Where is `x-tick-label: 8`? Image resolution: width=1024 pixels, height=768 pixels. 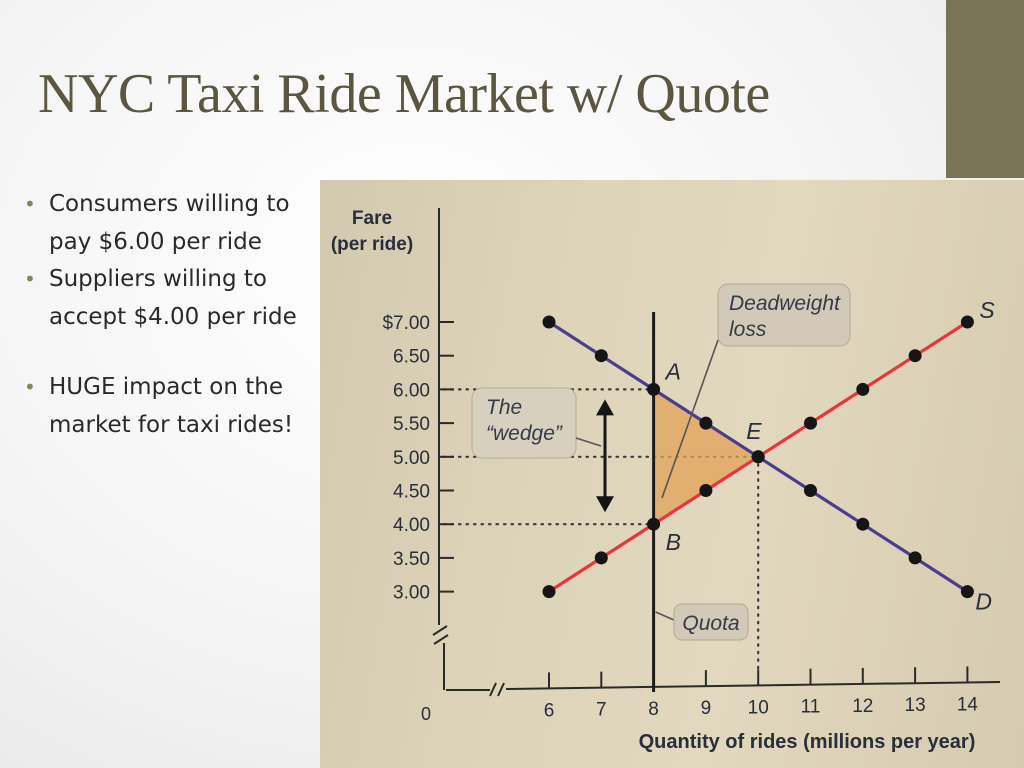
x-tick-label: 8 is located at coordinates (653, 709).